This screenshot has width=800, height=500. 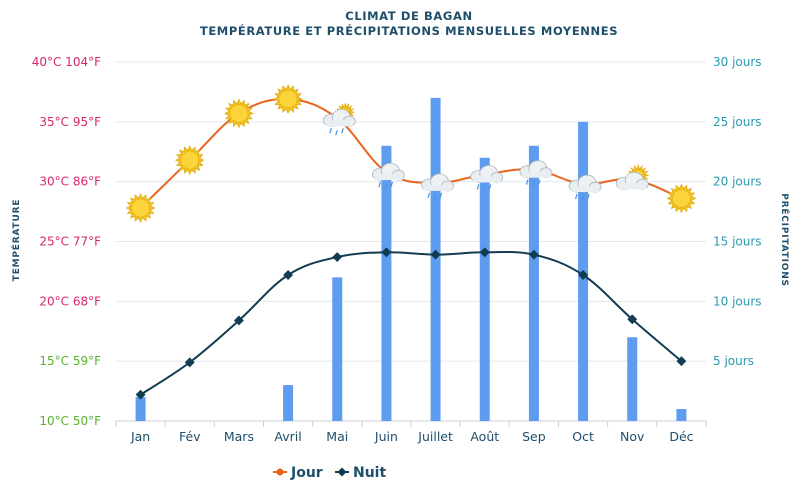 I want to click on x-tick-label: Nov, so click(x=632, y=436).